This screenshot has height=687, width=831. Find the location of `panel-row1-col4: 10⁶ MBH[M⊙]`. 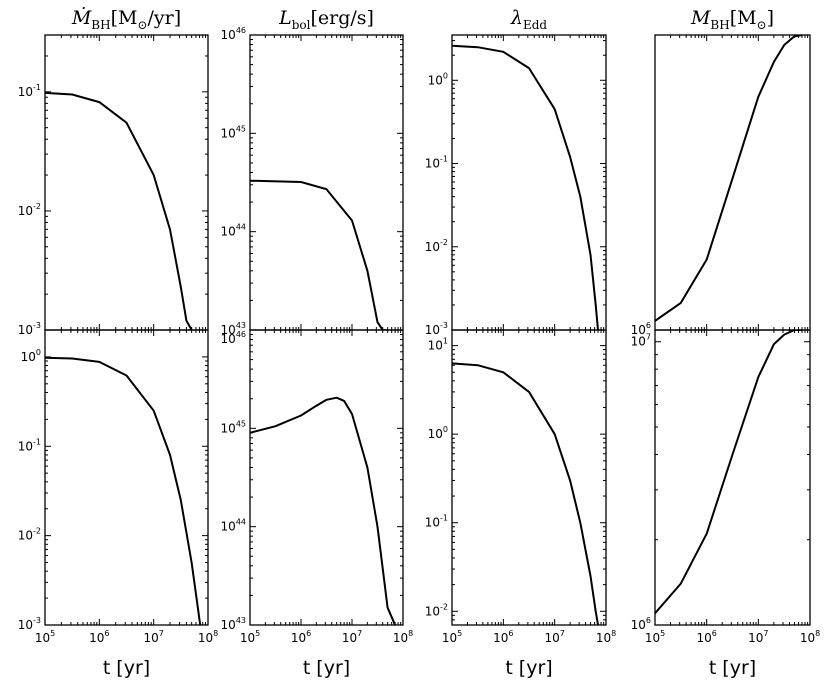

panel-row1-col4: 10⁶ MBH[M⊙] is located at coordinates (721, 172).